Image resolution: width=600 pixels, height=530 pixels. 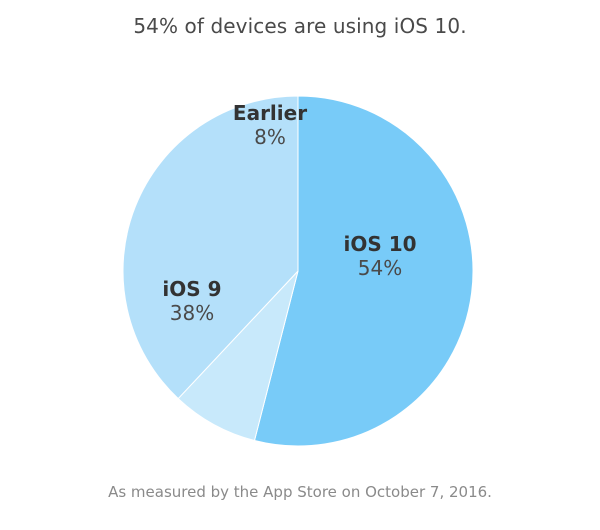 What do you see at coordinates (380, 268) in the screenshot?
I see `slice-value: 54%` at bounding box center [380, 268].